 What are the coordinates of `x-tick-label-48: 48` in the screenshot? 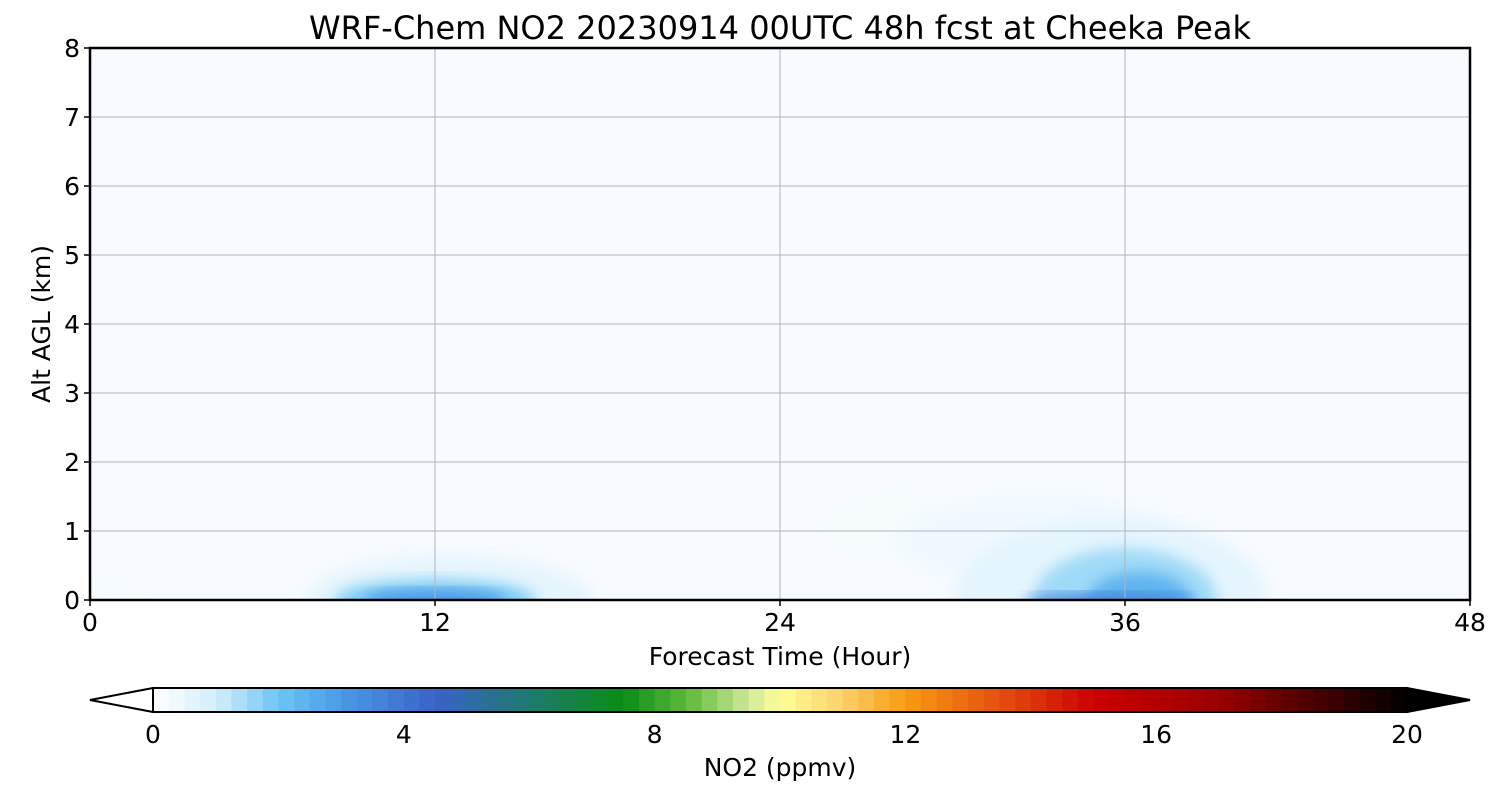 It's located at (1470, 622).